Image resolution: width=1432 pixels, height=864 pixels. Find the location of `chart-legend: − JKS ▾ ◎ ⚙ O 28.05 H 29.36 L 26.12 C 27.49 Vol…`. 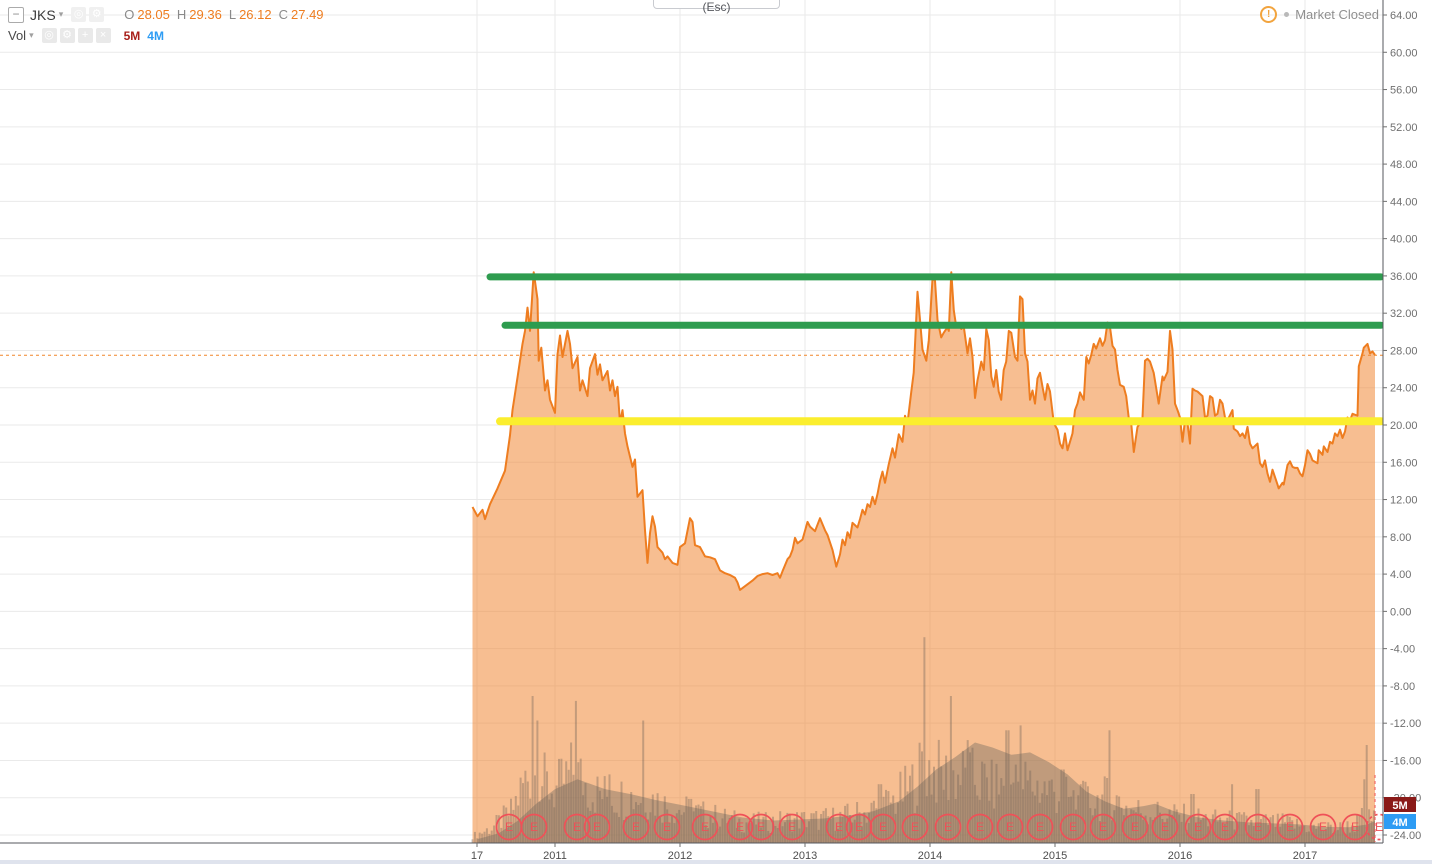

chart-legend: − JKS ▾ ◎ ⚙ O 28.05 H 29.36 L 26.12 C 27.49 Vol… is located at coordinates (166, 26).